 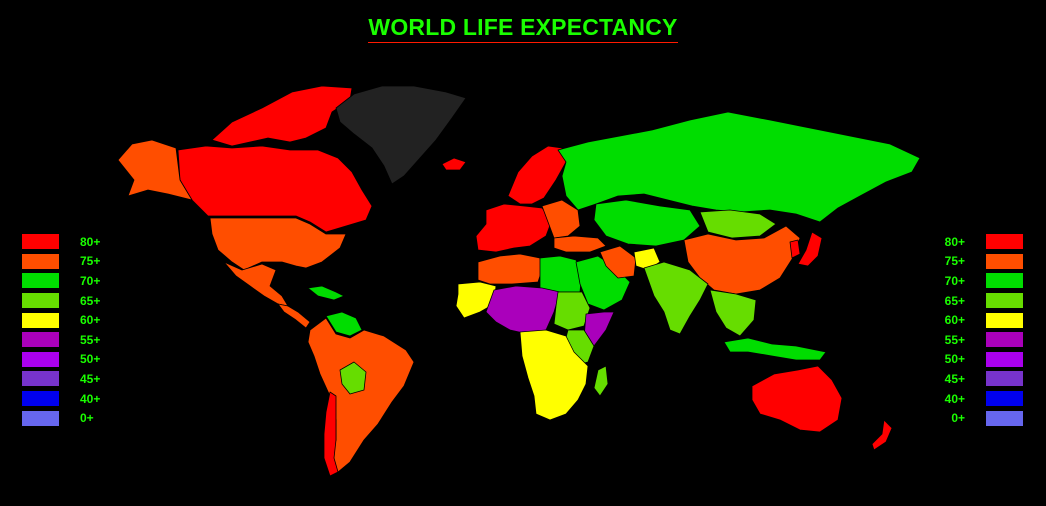 I want to click on region-bolivia, so click(x=353, y=378).